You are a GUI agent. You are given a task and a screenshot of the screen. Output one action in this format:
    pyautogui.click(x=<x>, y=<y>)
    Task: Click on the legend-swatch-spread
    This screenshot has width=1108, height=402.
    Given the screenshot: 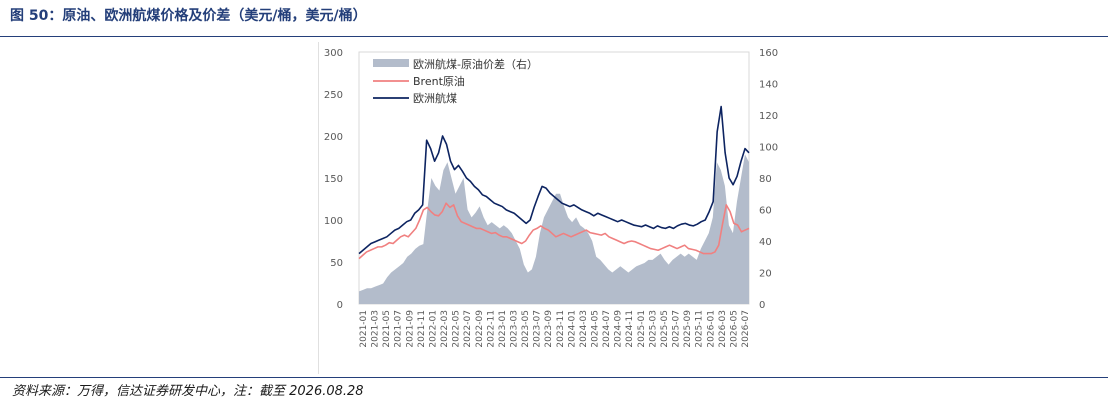 What is the action you would take?
    pyautogui.click(x=391, y=63)
    